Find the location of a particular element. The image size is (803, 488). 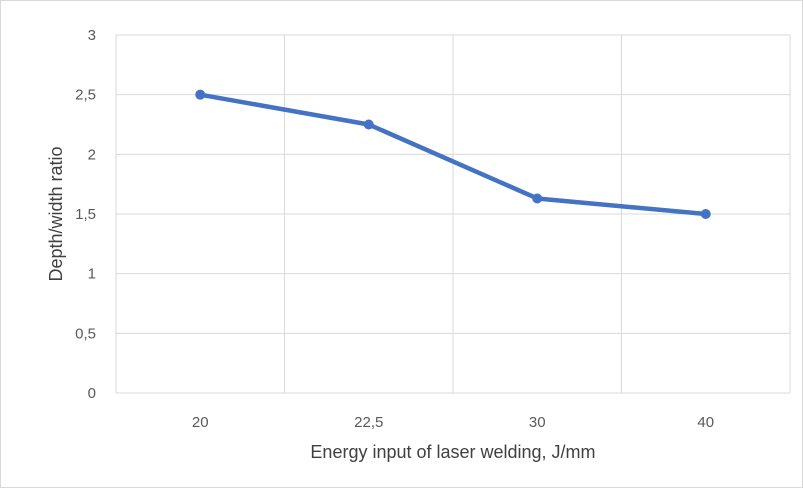

y-axis-title: Depth/width ratio is located at coordinates (56, 213).